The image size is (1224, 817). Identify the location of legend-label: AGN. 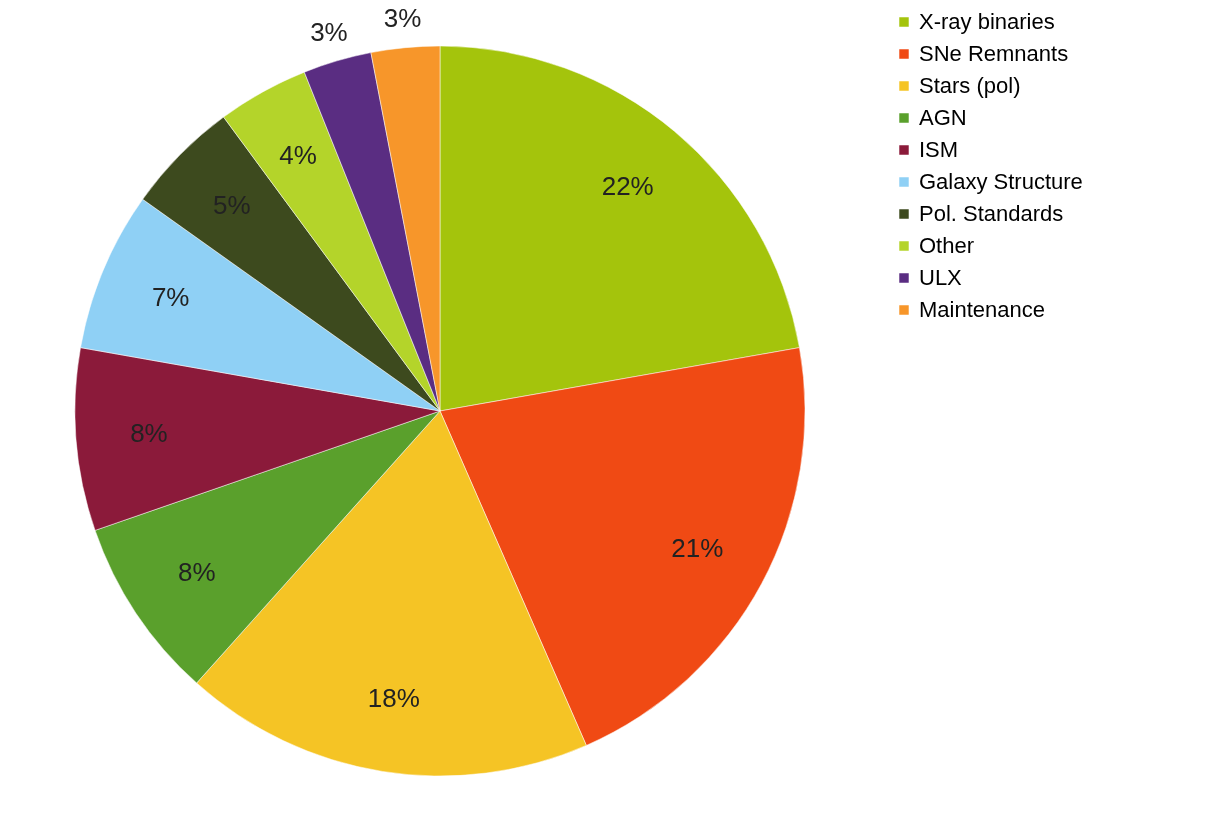
(943, 117).